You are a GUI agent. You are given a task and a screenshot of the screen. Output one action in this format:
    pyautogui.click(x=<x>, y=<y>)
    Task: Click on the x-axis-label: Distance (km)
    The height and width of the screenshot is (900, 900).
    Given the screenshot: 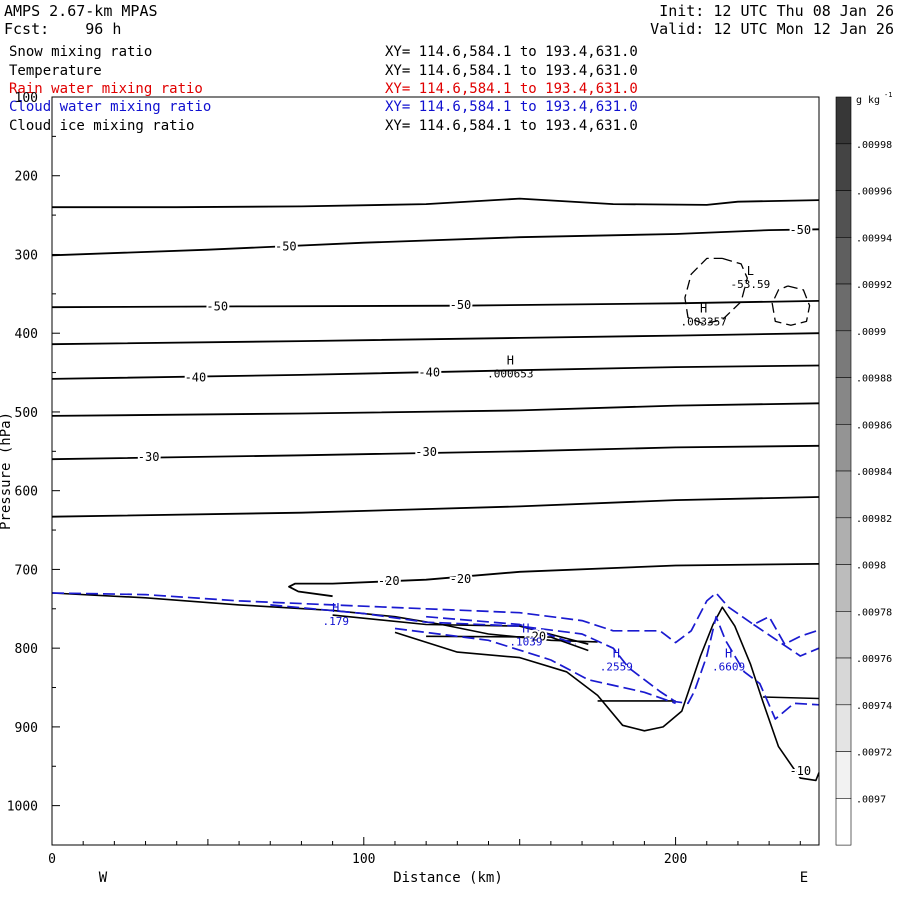 What is the action you would take?
    pyautogui.click(x=448, y=878)
    